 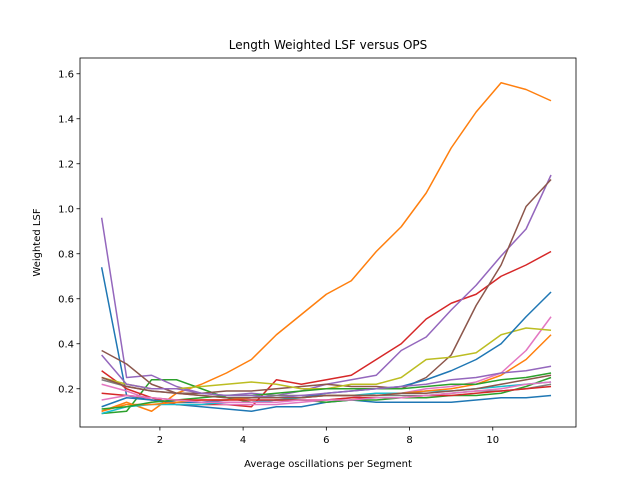 What do you see at coordinates (66, 299) in the screenshot?
I see `y-tick-label: 0.6` at bounding box center [66, 299].